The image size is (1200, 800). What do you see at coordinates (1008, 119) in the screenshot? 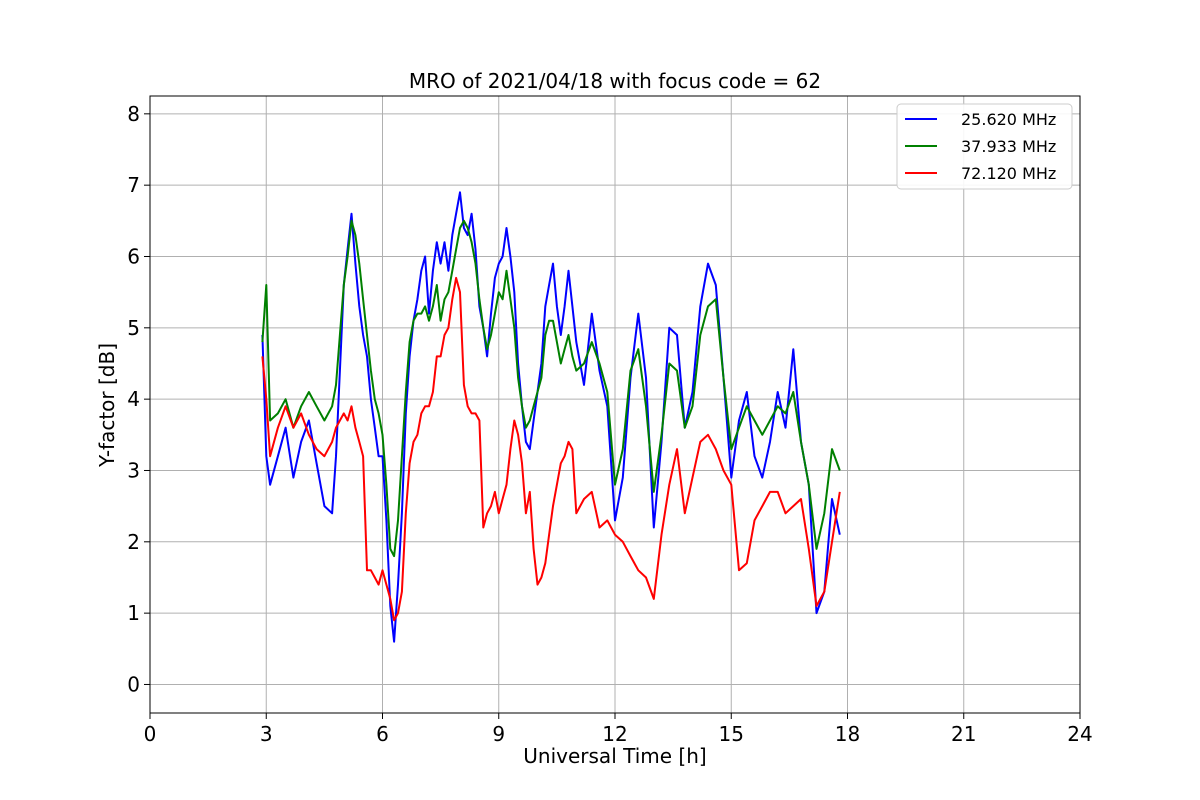
I see `legend-entry-label: 25.620 MHz` at bounding box center [1008, 119].